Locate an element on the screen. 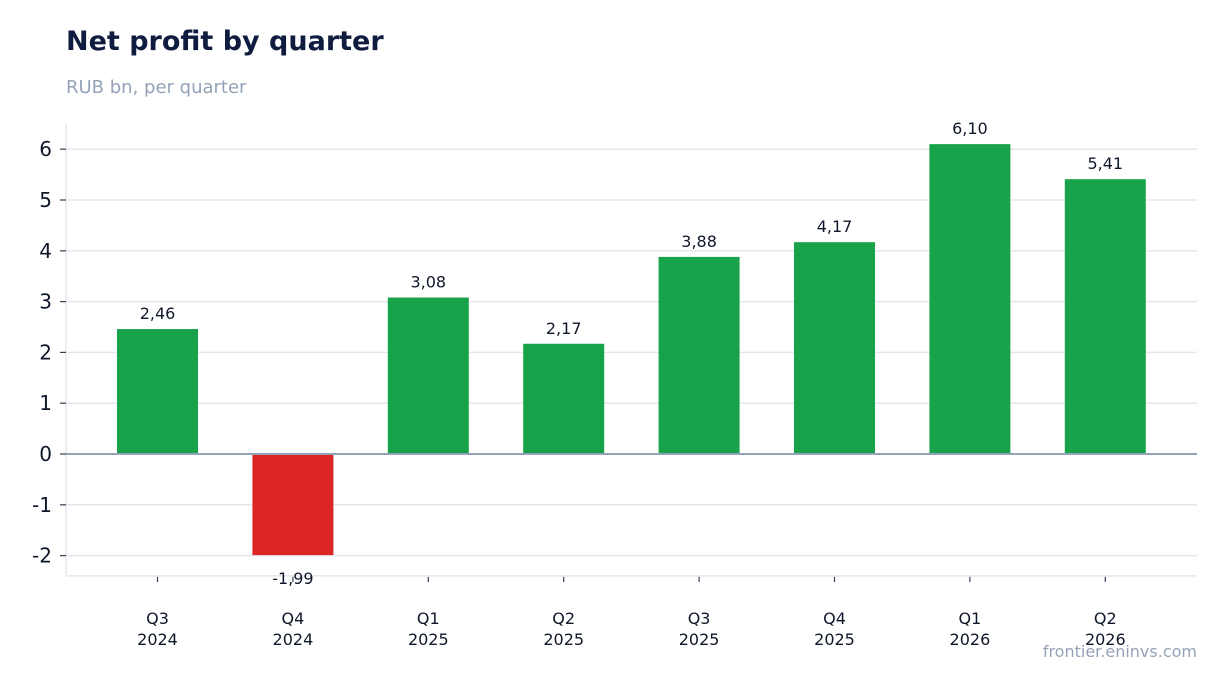 This screenshot has width=1228, height=693. y-tick-label: 3 is located at coordinates (45, 302).